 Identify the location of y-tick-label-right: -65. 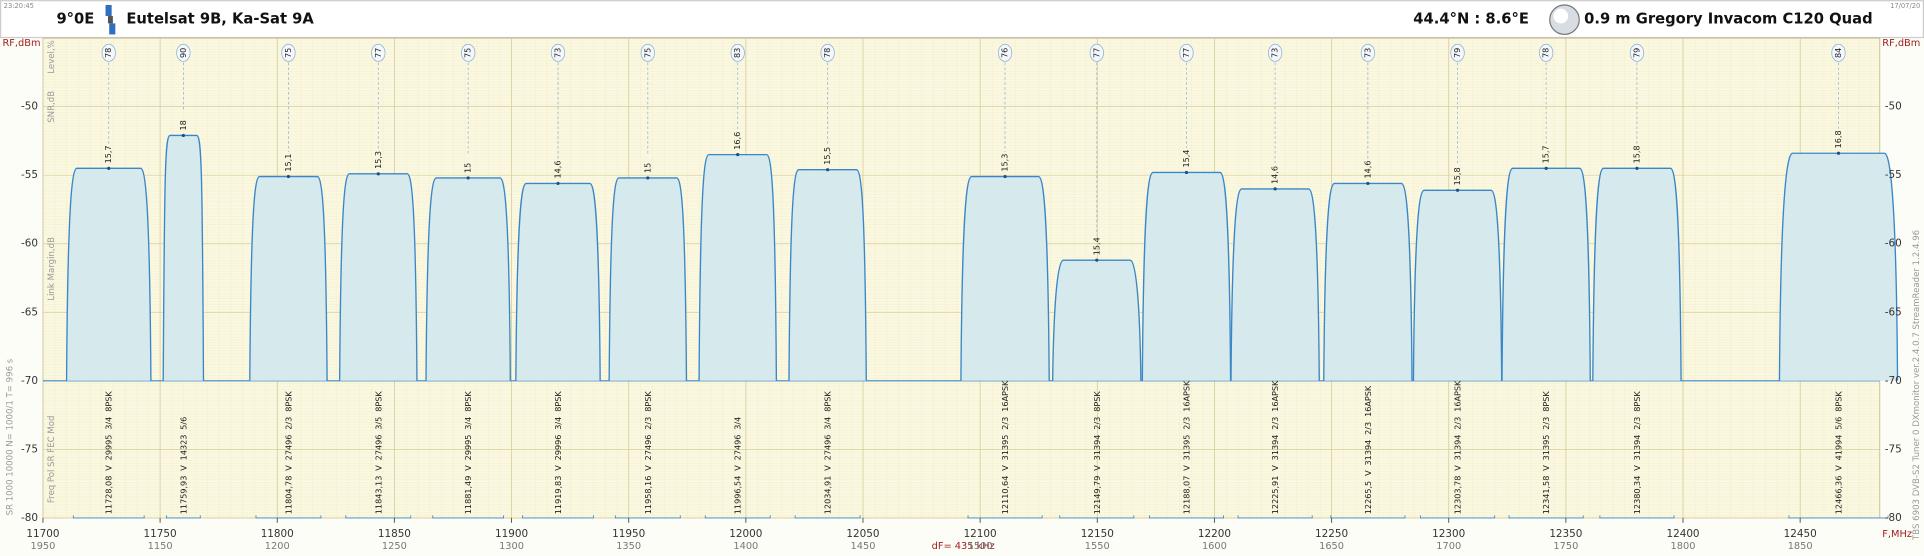
(1893, 312).